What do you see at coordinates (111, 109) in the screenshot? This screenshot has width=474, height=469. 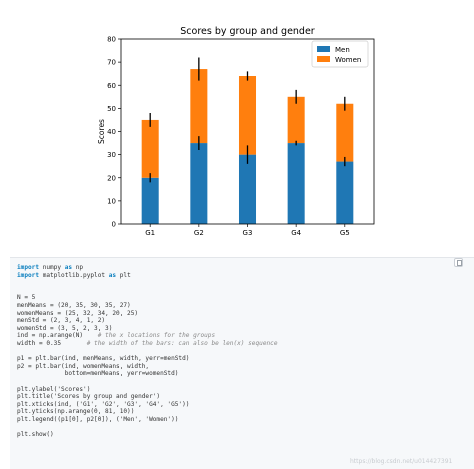 I see `y-tick-label: 50` at bounding box center [111, 109].